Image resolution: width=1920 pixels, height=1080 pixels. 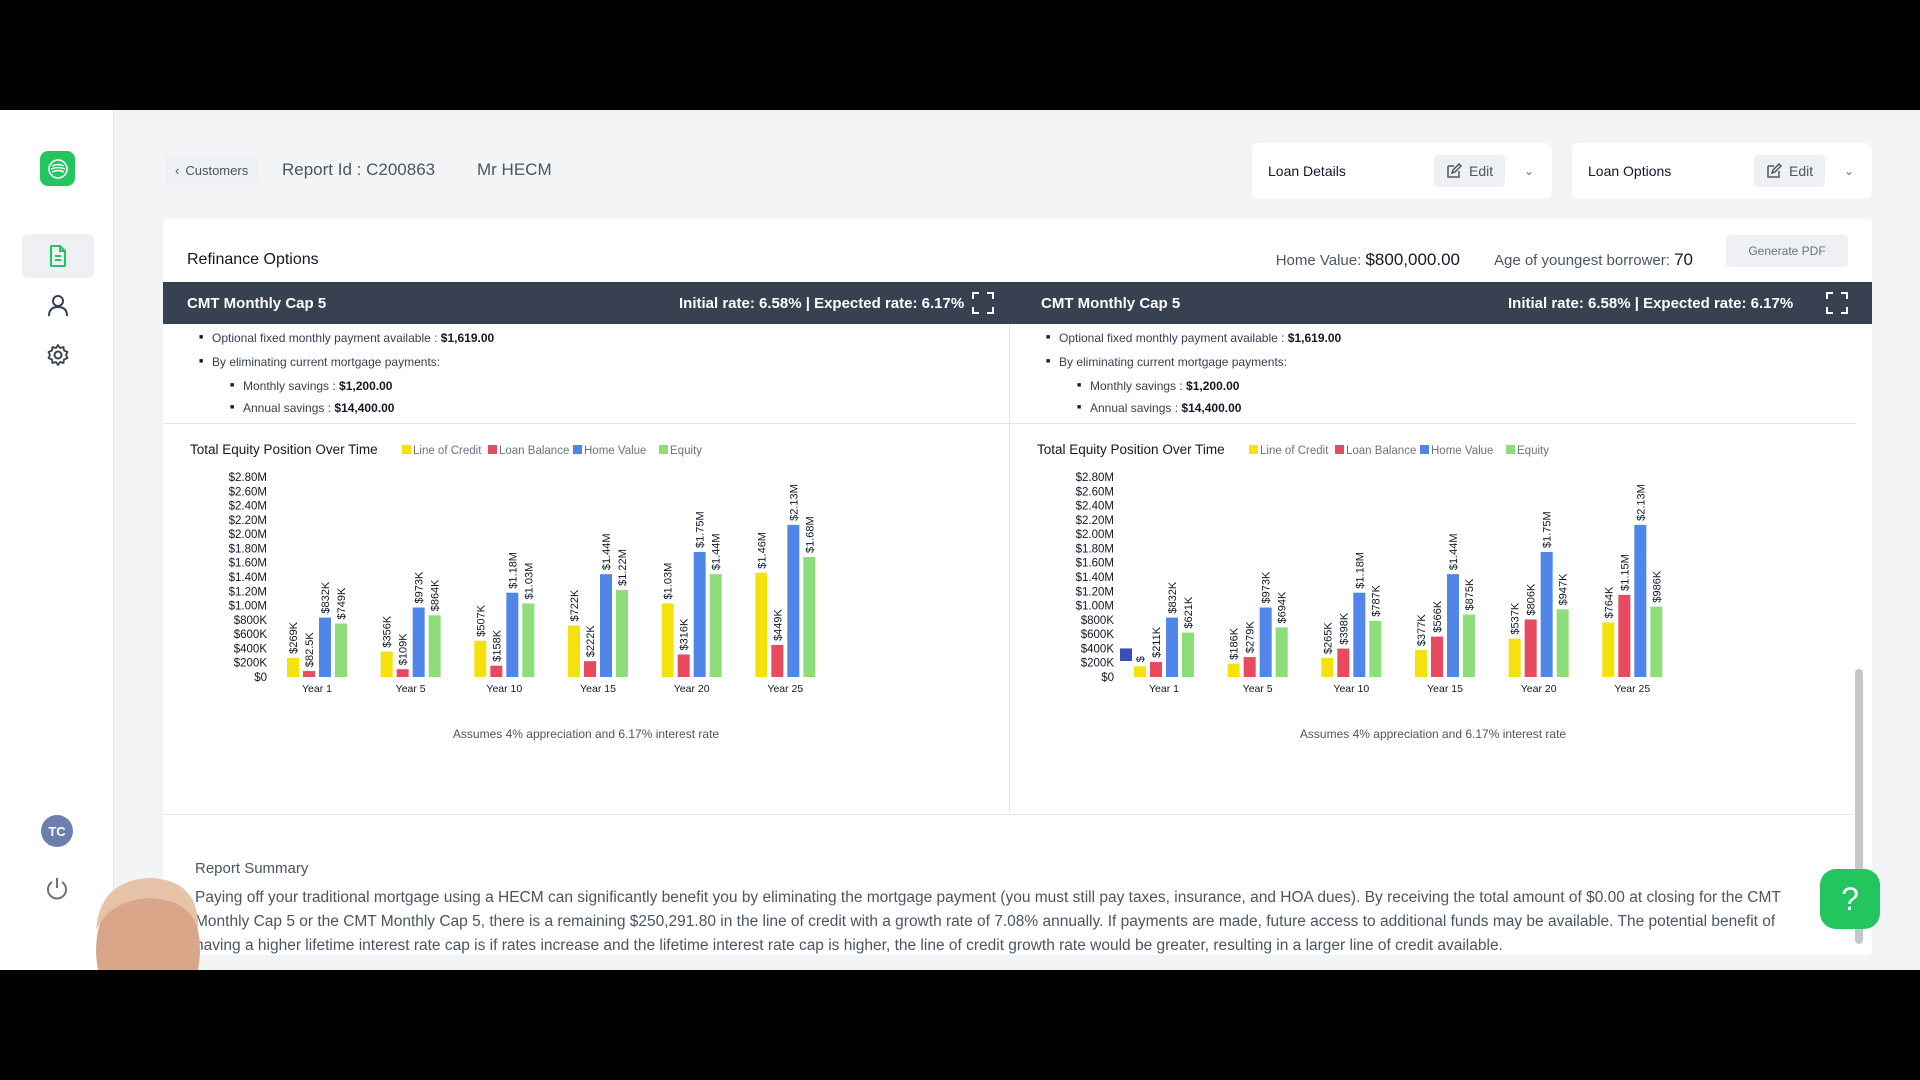 What do you see at coordinates (1630, 171) in the screenshot?
I see `loan-options-label: Loan Options` at bounding box center [1630, 171].